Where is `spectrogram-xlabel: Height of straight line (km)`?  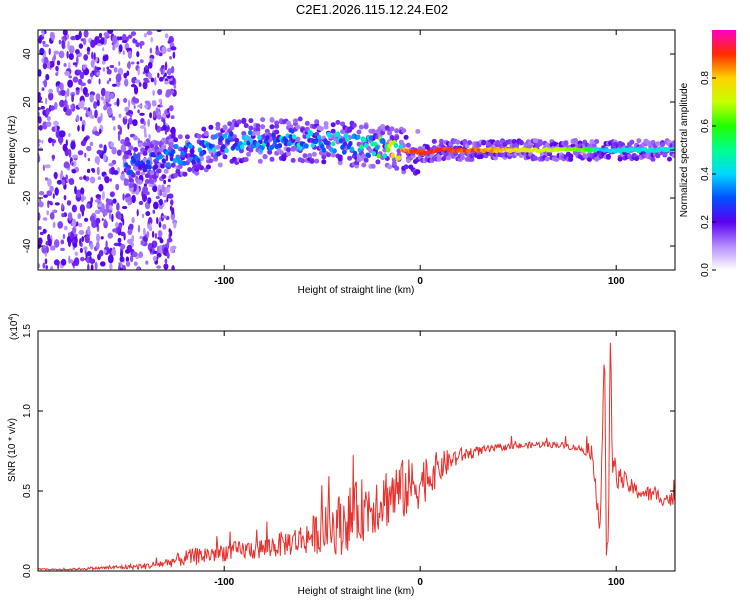 spectrogram-xlabel: Height of straight line (km) is located at coordinates (356, 290).